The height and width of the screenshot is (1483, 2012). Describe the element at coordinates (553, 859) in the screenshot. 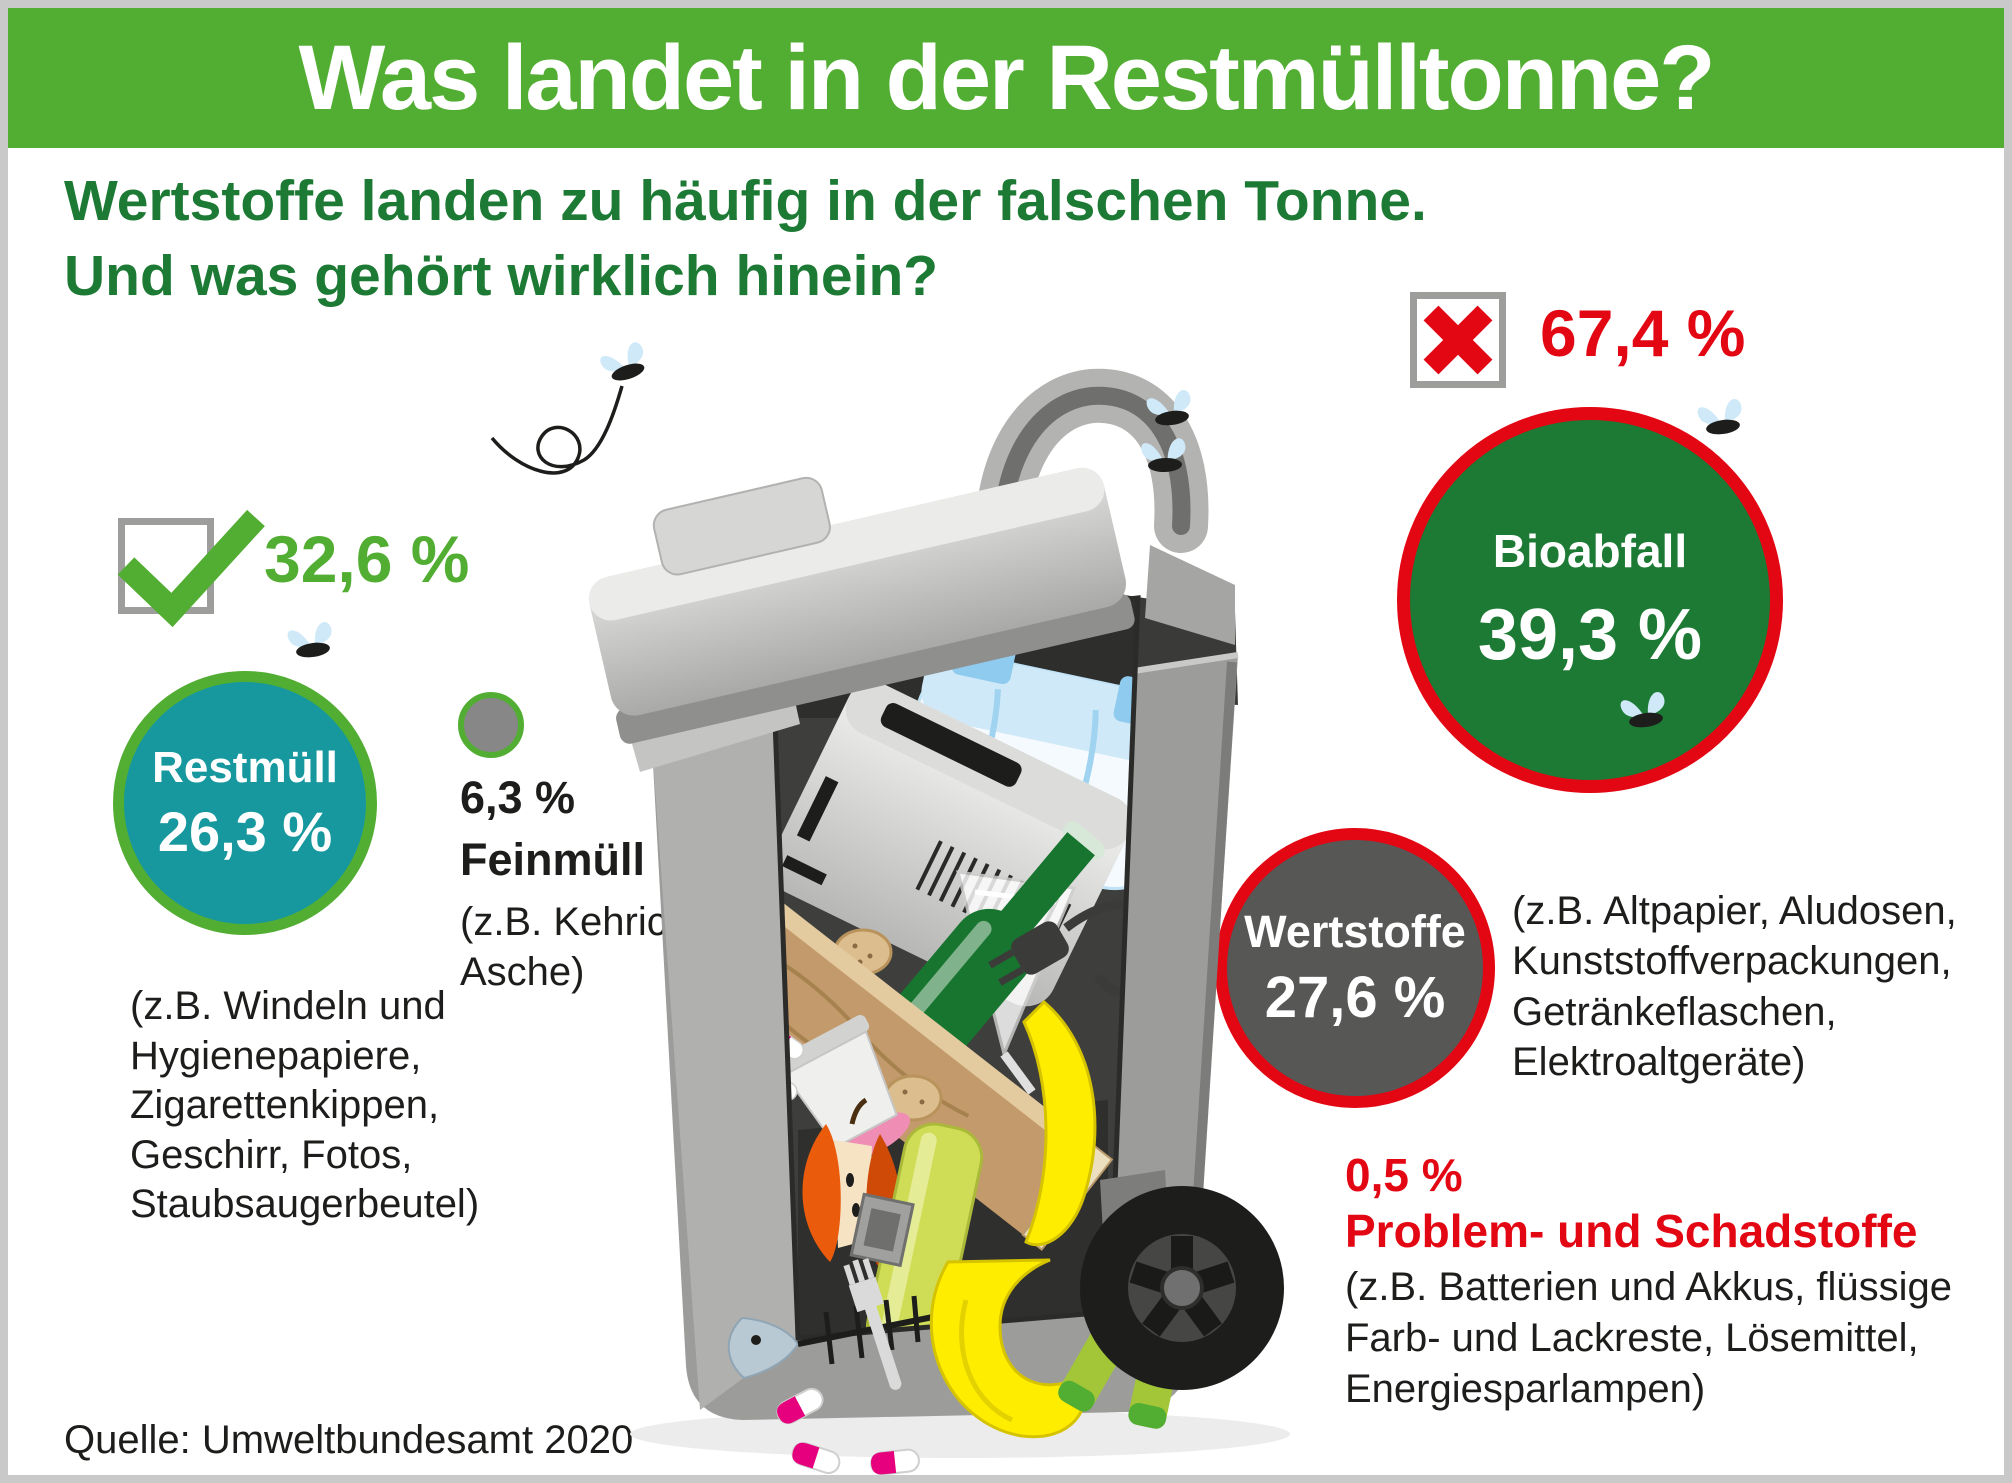

I see `feinmuell-label: Feinmüll` at that location.